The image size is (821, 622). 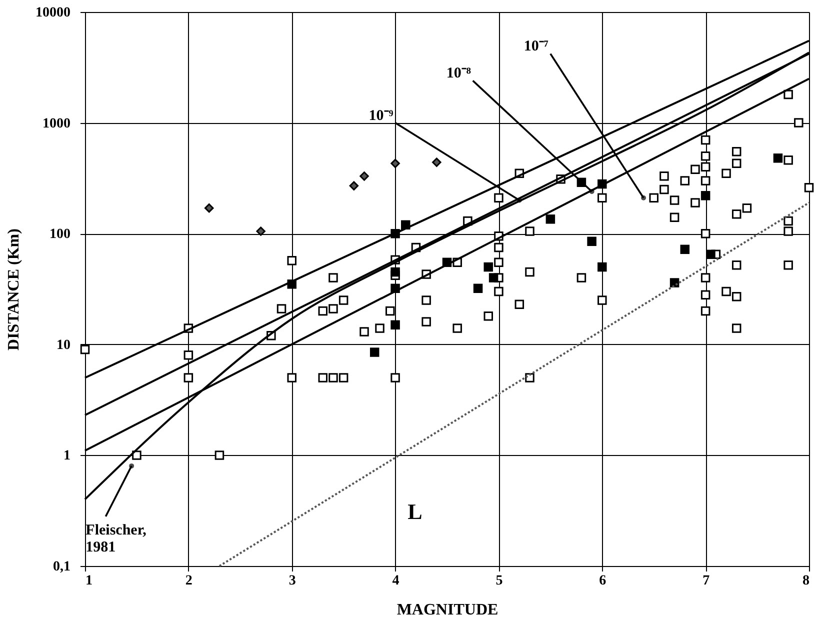 What do you see at coordinates (67, 456) in the screenshot?
I see `y-tick-label: 1` at bounding box center [67, 456].